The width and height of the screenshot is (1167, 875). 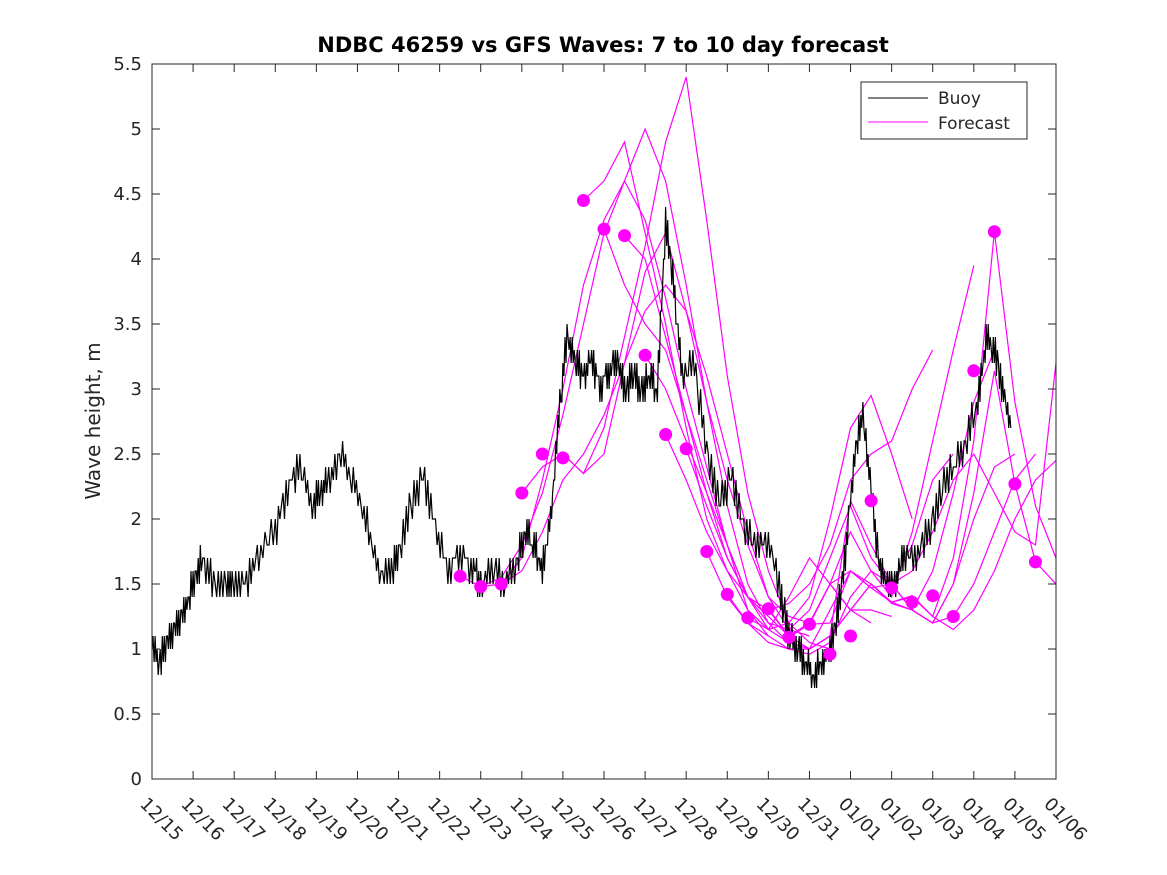 What do you see at coordinates (449, 820) in the screenshot?
I see `x-tick-label: 12/22` at bounding box center [449, 820].